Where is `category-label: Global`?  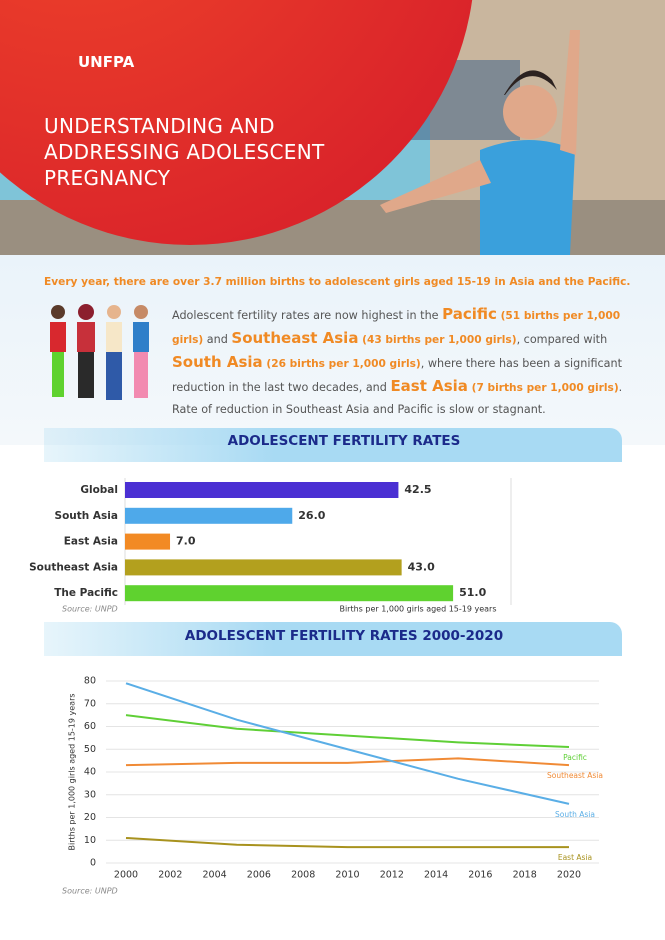
category-label: Global is located at coordinates (99, 490).